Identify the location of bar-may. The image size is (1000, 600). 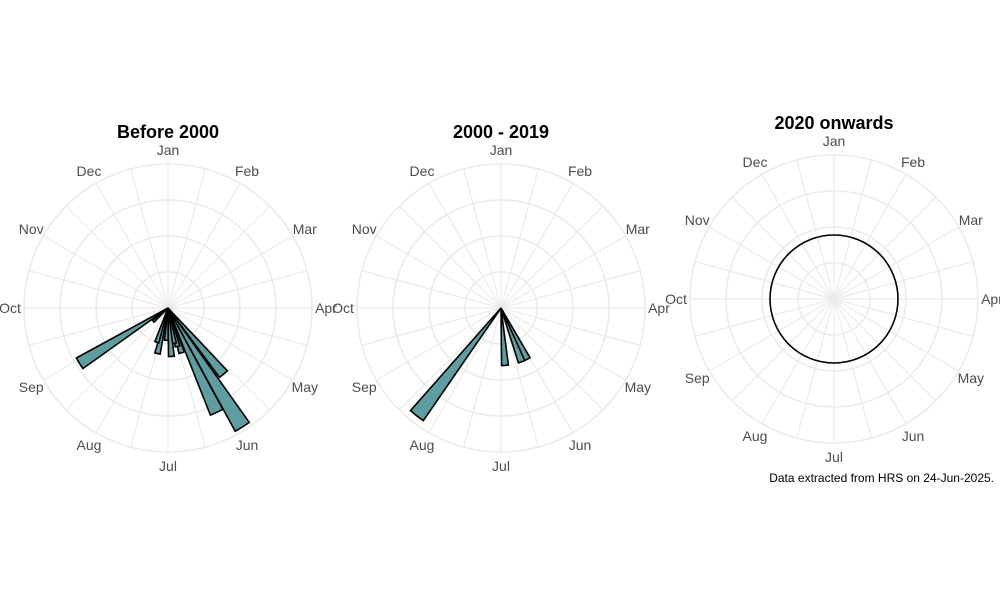
(198, 343).